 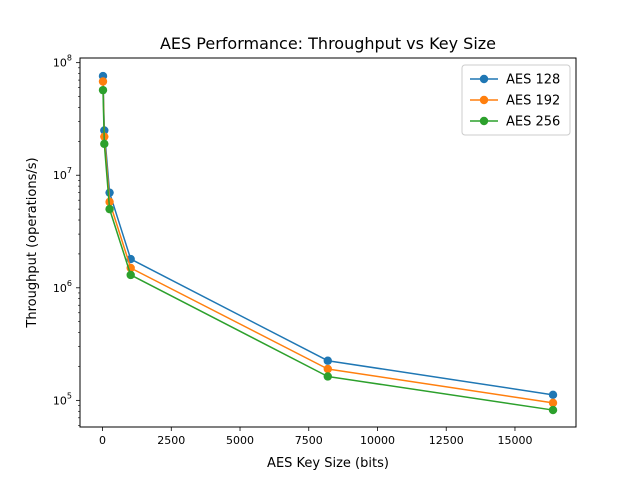 I want to click on legend-label: AES 192, so click(x=533, y=101).